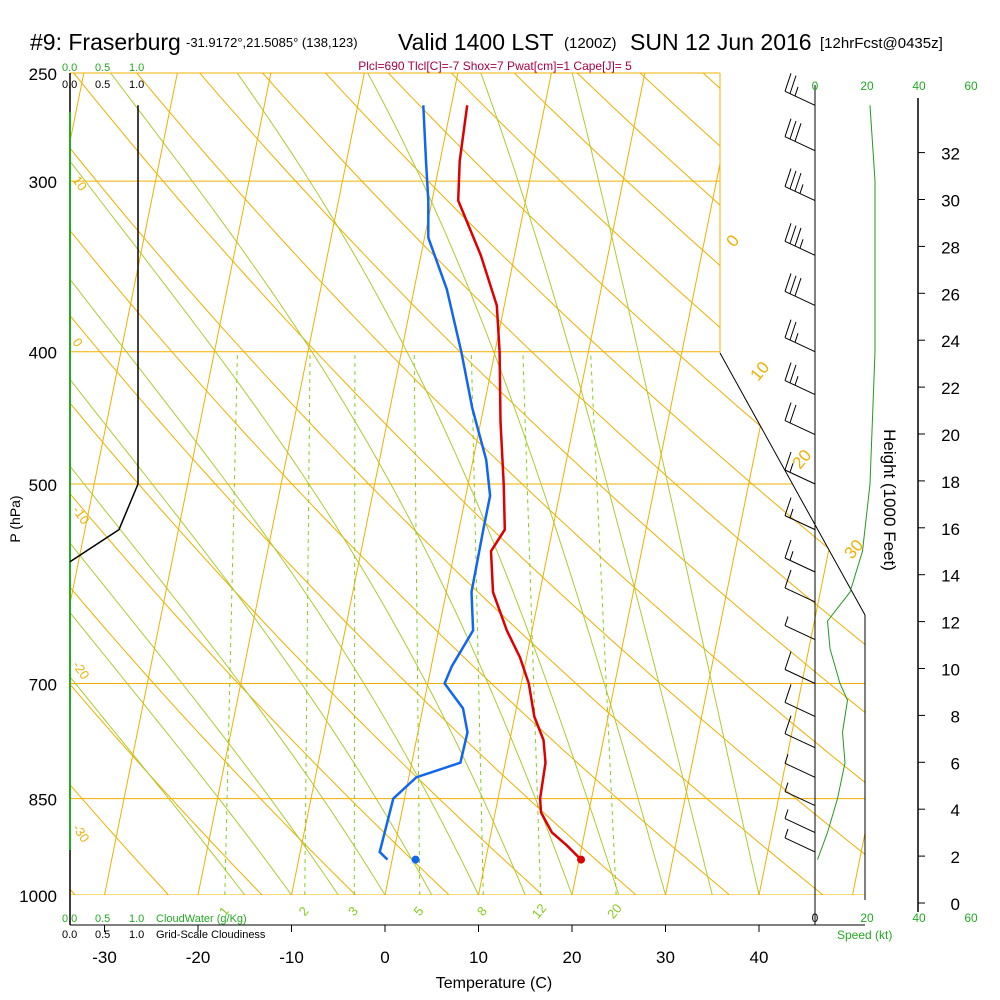 Image resolution: width=1000 pixels, height=1000 pixels. What do you see at coordinates (43, 182) in the screenshot?
I see `pressure-tick-label: 300` at bounding box center [43, 182].